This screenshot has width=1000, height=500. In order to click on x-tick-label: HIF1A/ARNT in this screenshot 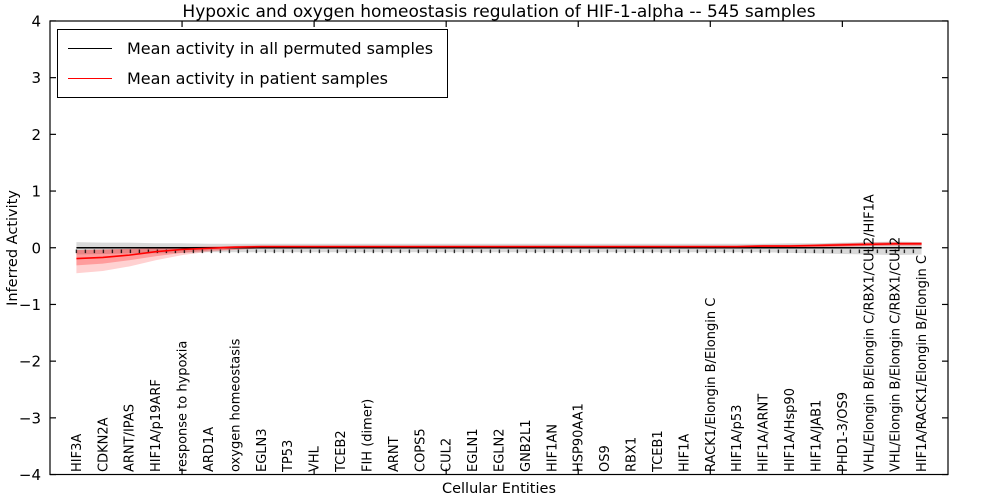, I will do `click(764, 433)`.